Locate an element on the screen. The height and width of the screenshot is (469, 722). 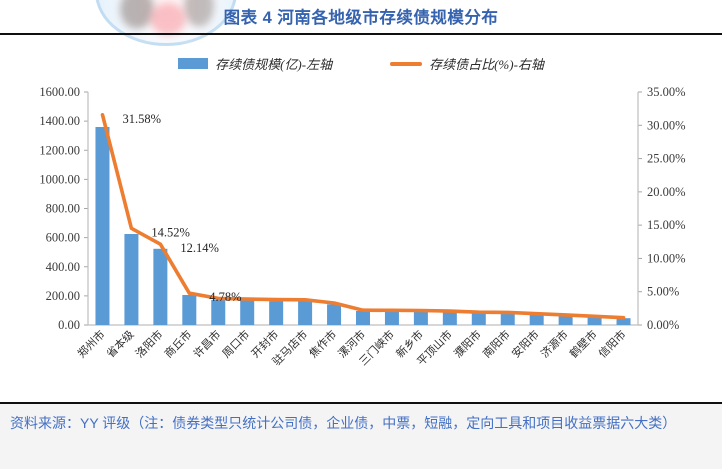
point-label-郑州市: 31.58% is located at coordinates (142, 119).